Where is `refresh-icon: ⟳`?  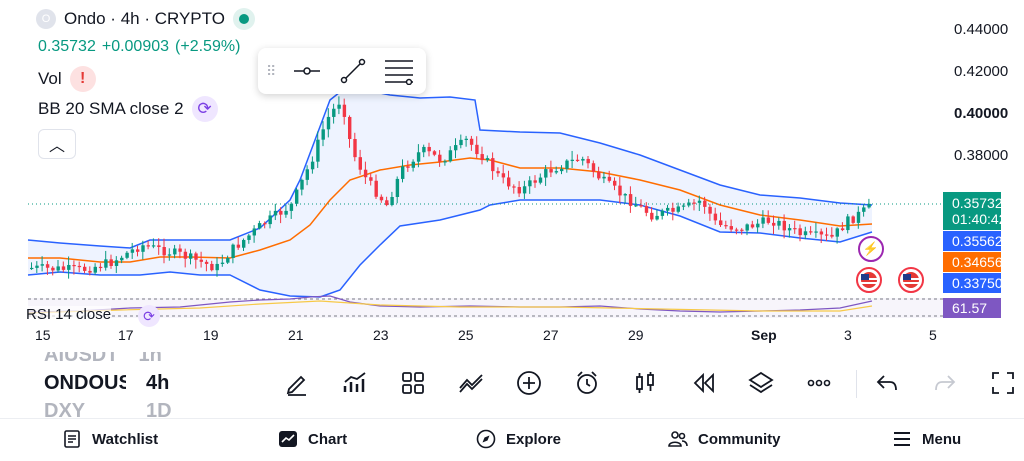 refresh-icon: ⟳ is located at coordinates (204, 109).